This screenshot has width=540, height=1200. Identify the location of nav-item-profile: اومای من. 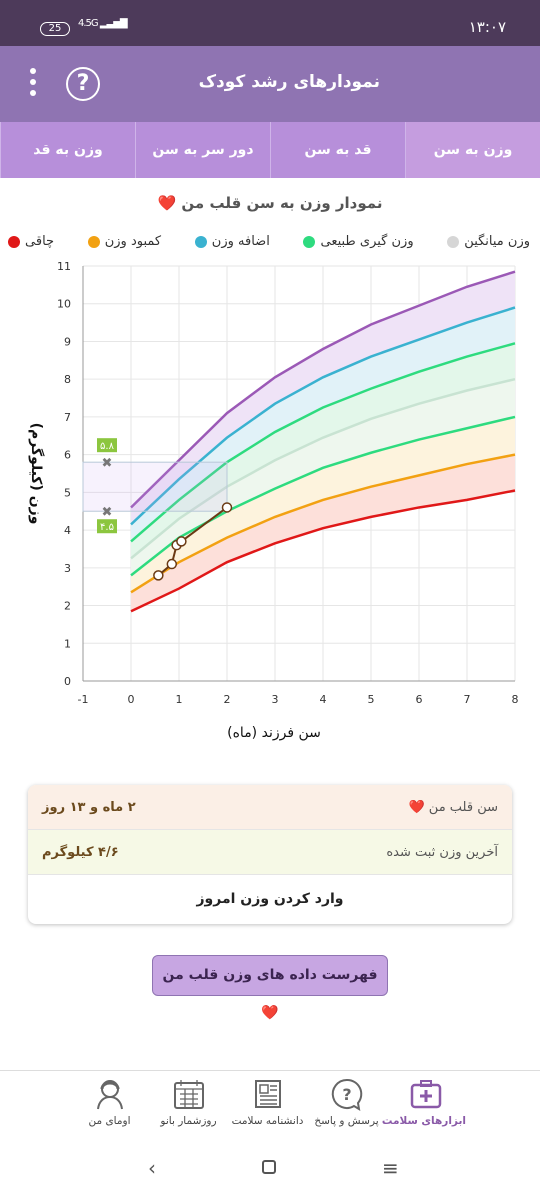
(109, 1105).